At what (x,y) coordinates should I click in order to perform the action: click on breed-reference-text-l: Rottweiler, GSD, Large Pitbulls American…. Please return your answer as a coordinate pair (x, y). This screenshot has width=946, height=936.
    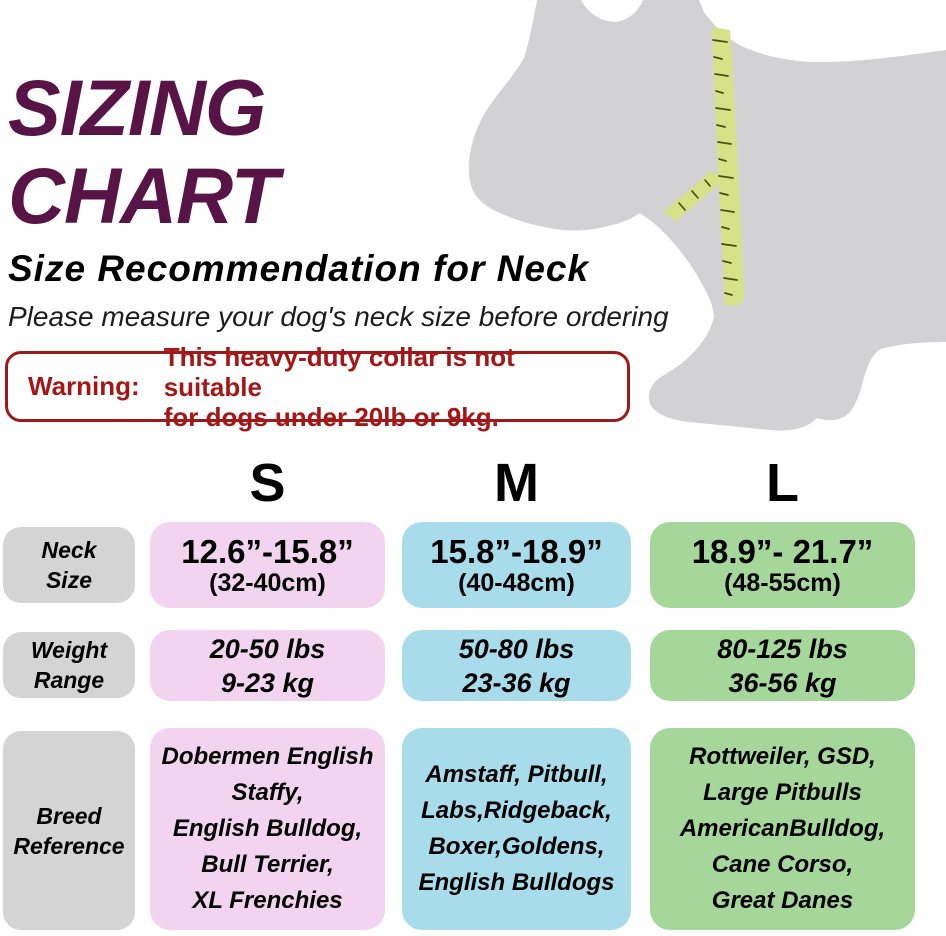
    Looking at the image, I should click on (782, 828).